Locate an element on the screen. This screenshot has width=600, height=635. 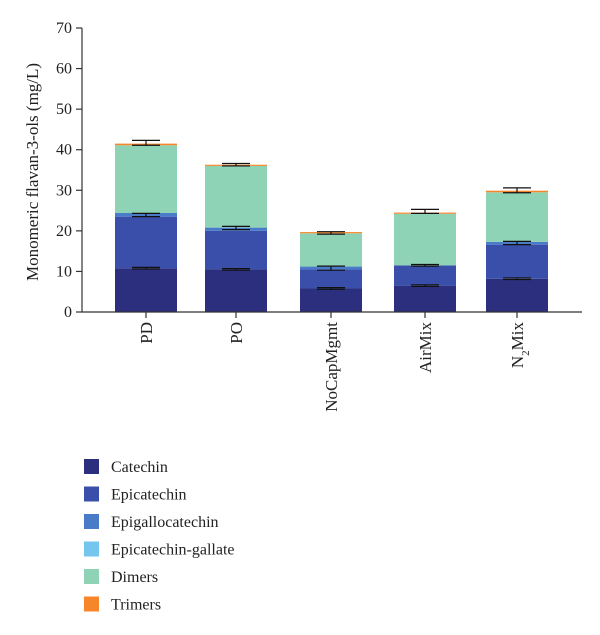
y-tick-label: 50 is located at coordinates (64, 109).